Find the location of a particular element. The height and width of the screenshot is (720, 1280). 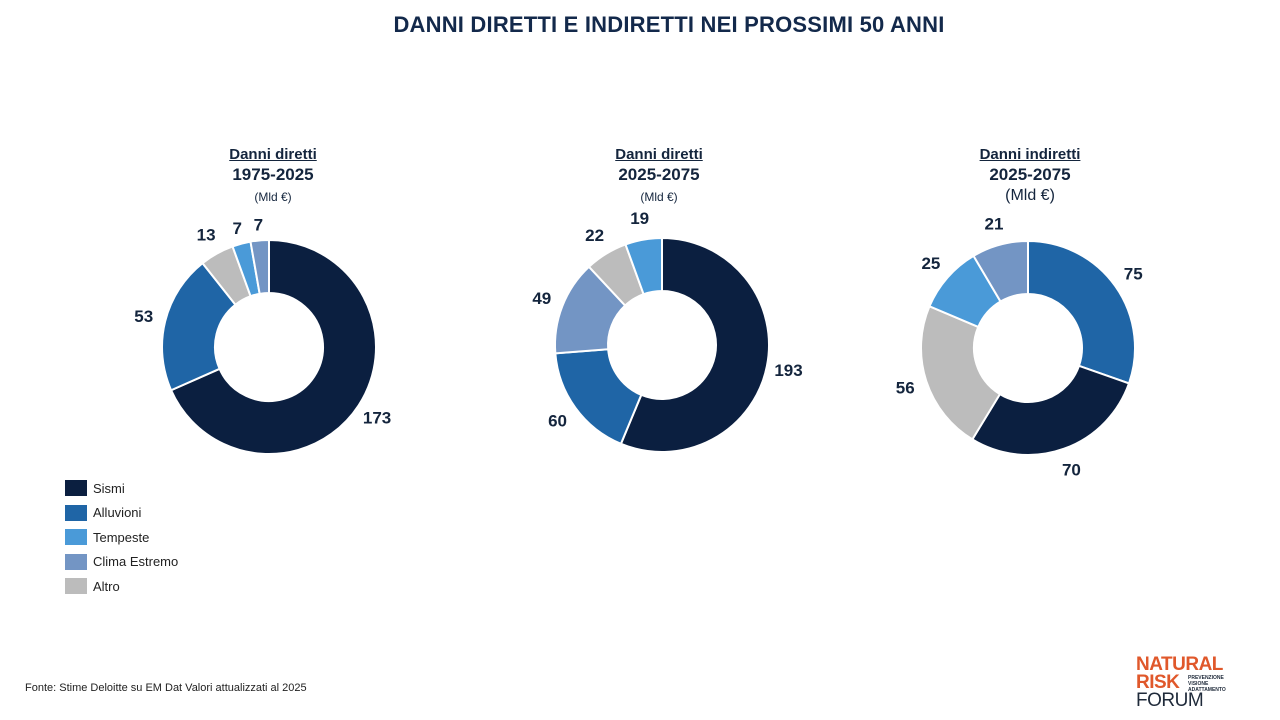

legend-label: Tempeste is located at coordinates (121, 537).